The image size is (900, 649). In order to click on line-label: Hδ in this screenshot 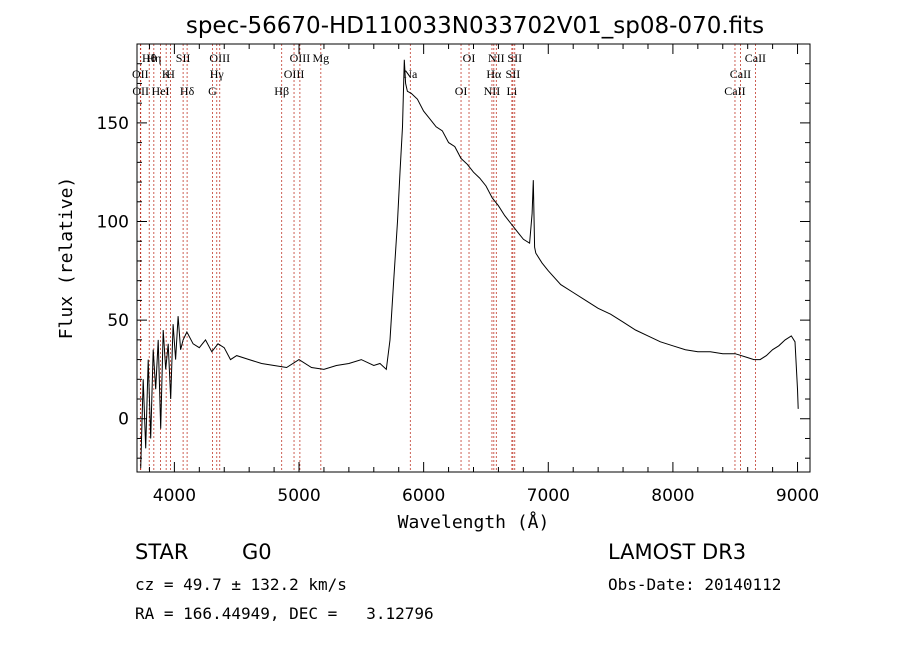, I will do `click(187, 91)`.